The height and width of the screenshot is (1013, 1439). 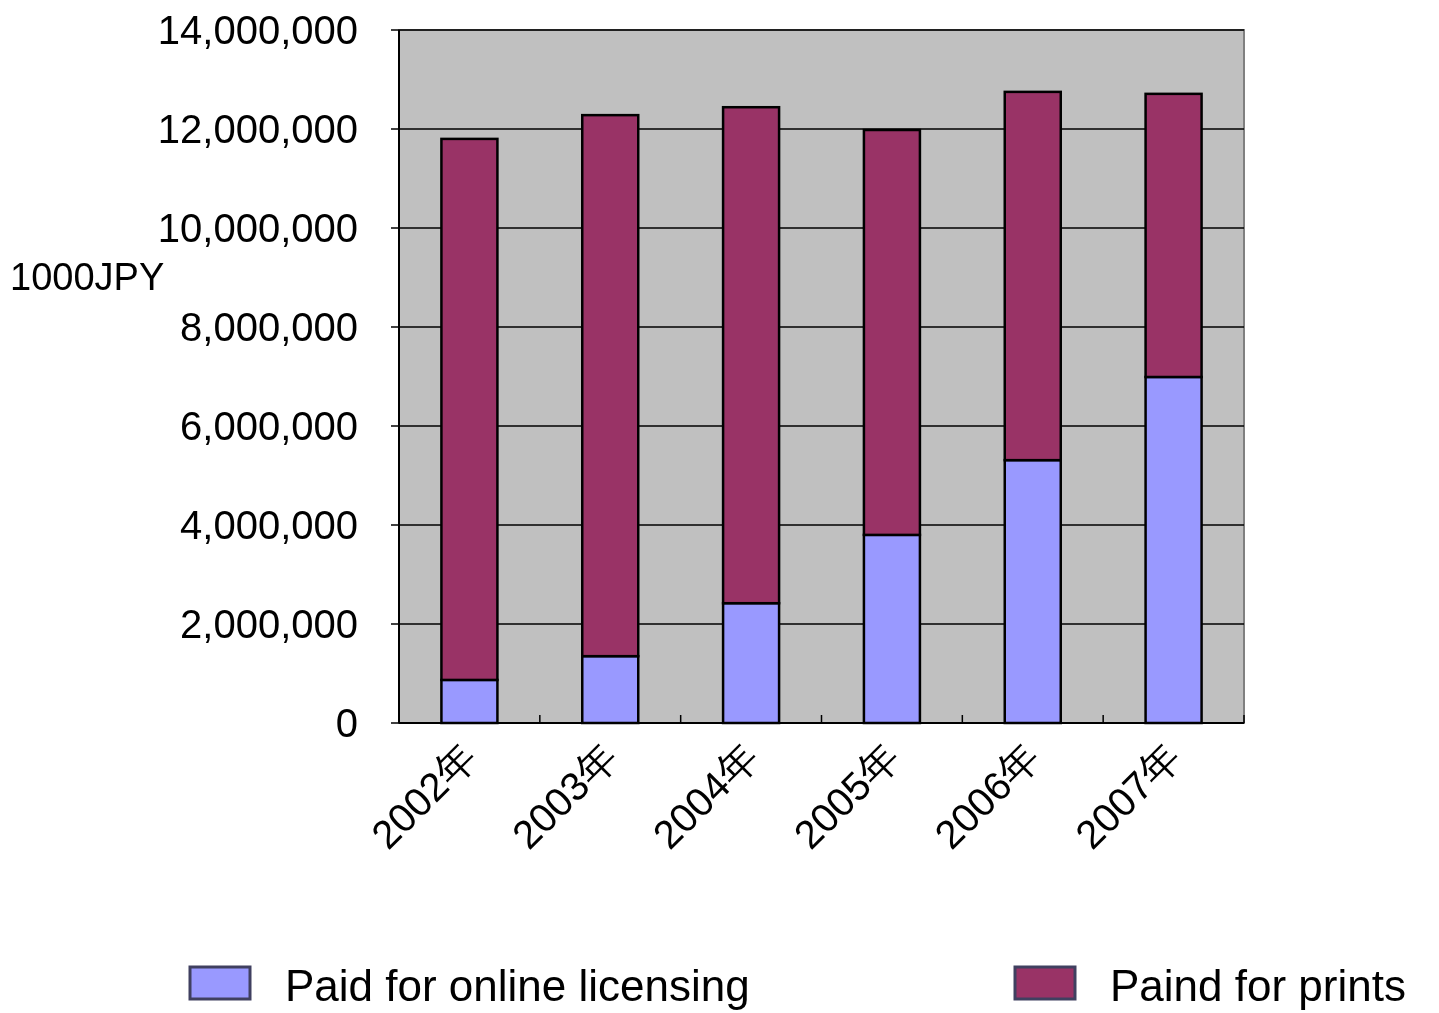 What do you see at coordinates (257, 228) in the screenshot?
I see `y-tick-label: 10,000,000` at bounding box center [257, 228].